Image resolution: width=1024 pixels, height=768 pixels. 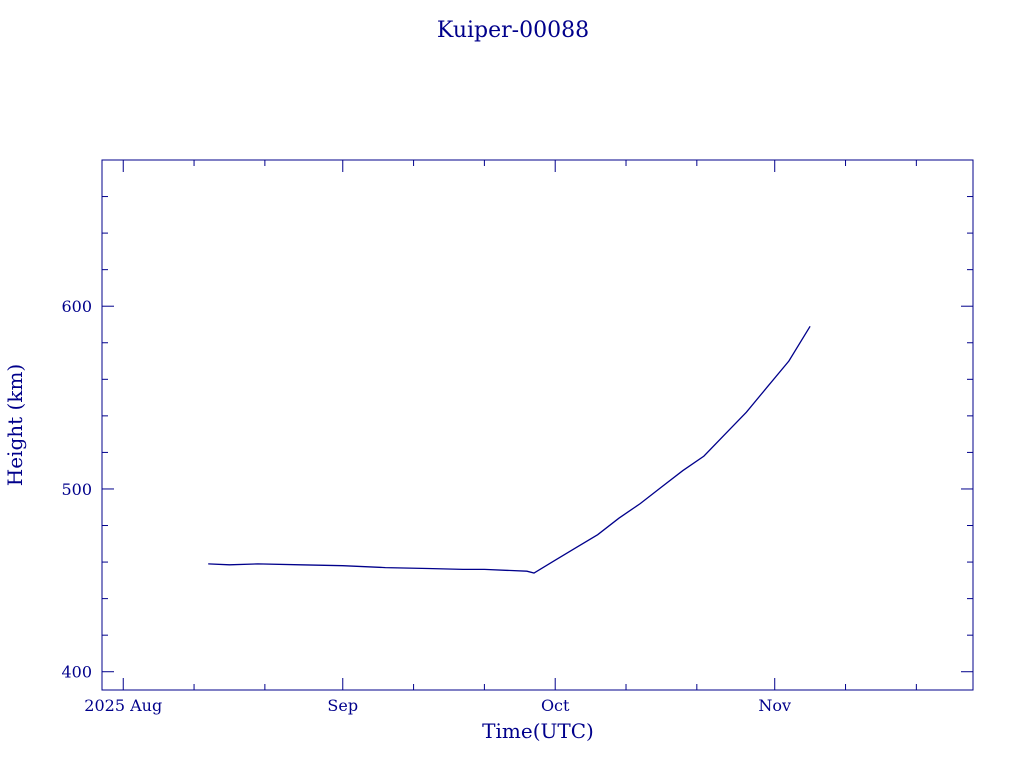 What do you see at coordinates (774, 705) in the screenshot?
I see `x-tick-label: Nov` at bounding box center [774, 705].